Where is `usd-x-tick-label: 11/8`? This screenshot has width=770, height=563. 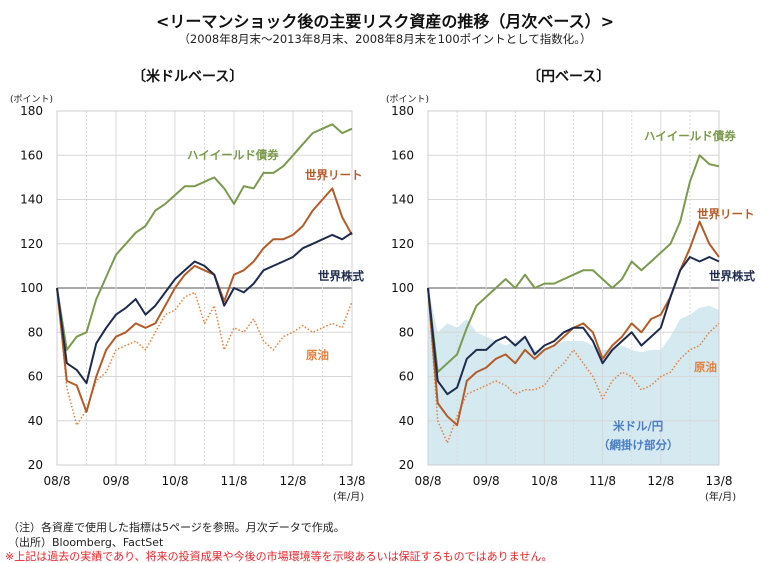
usd-x-tick-label: 11/8 is located at coordinates (234, 481).